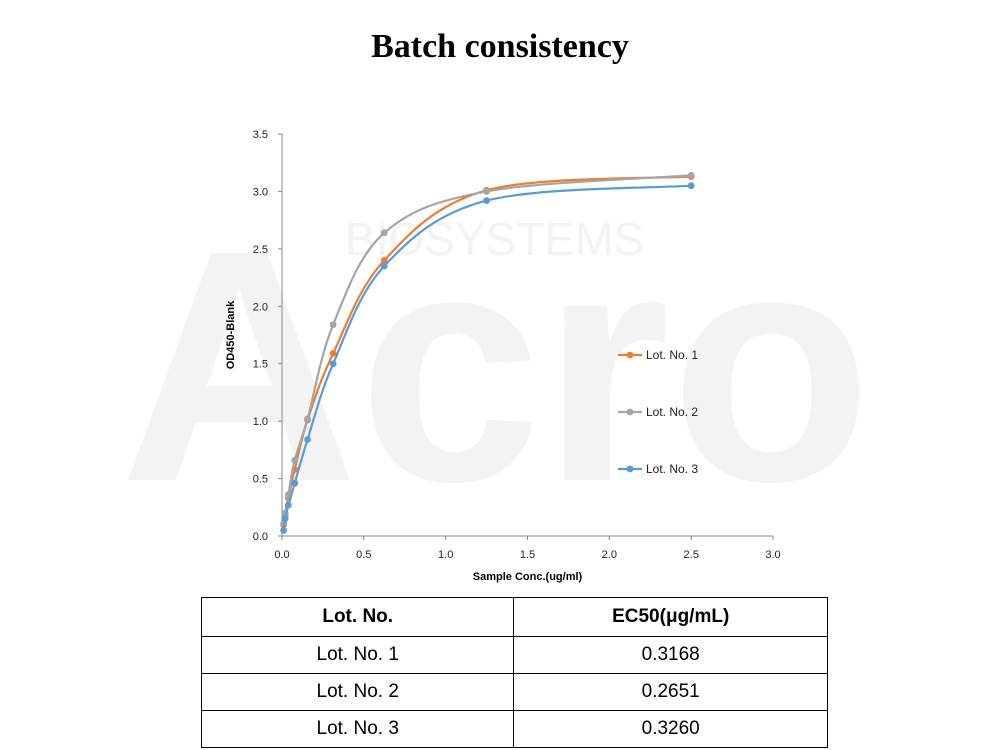 The image size is (1000, 750). What do you see at coordinates (670, 692) in the screenshot?
I see `table-cell-ec50: 0.2651` at bounding box center [670, 692].